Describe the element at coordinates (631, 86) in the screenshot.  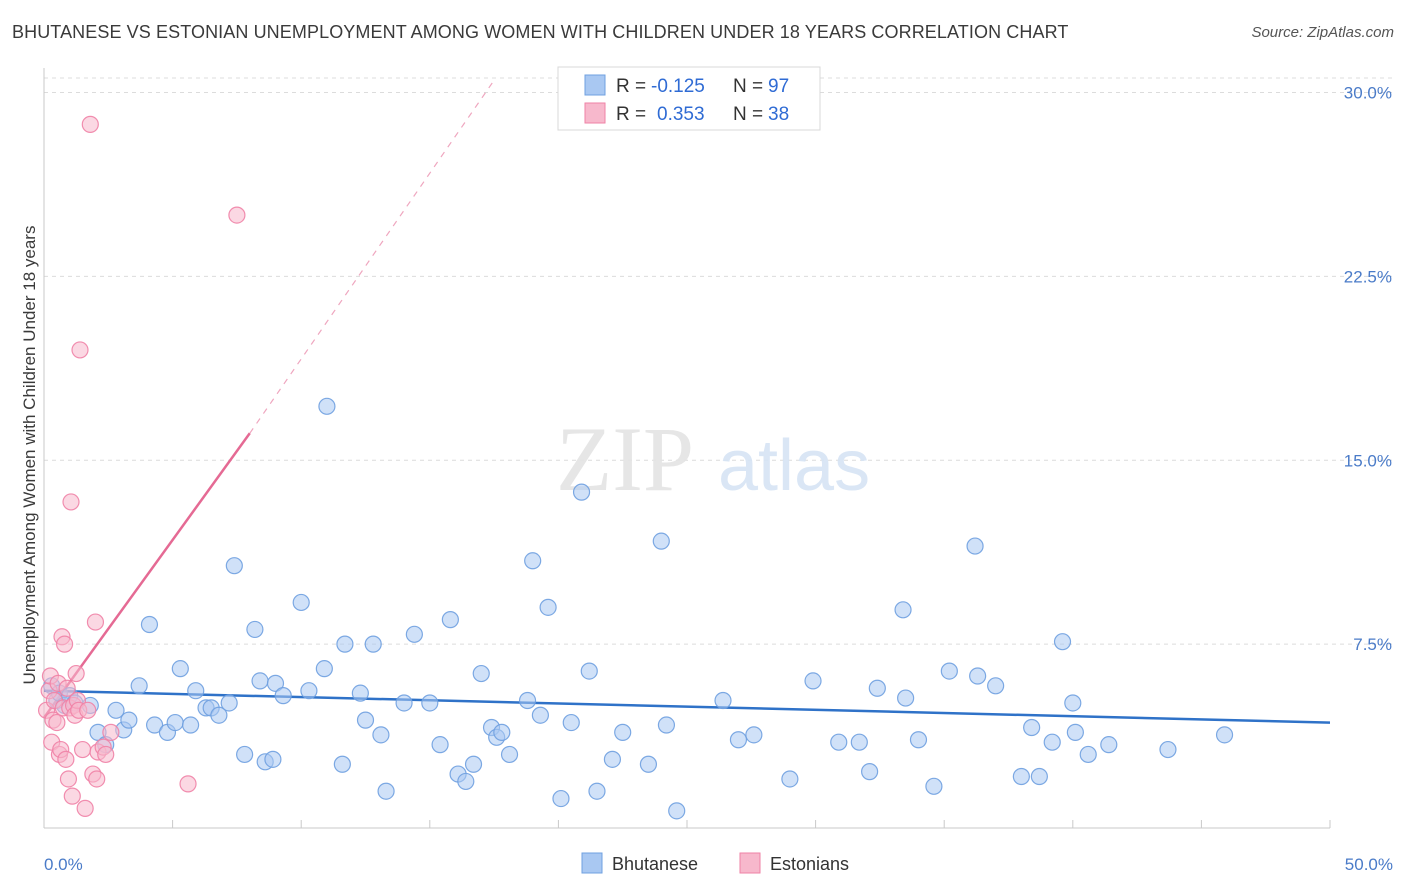
I see `legend-r-label-1: R =` at that location.